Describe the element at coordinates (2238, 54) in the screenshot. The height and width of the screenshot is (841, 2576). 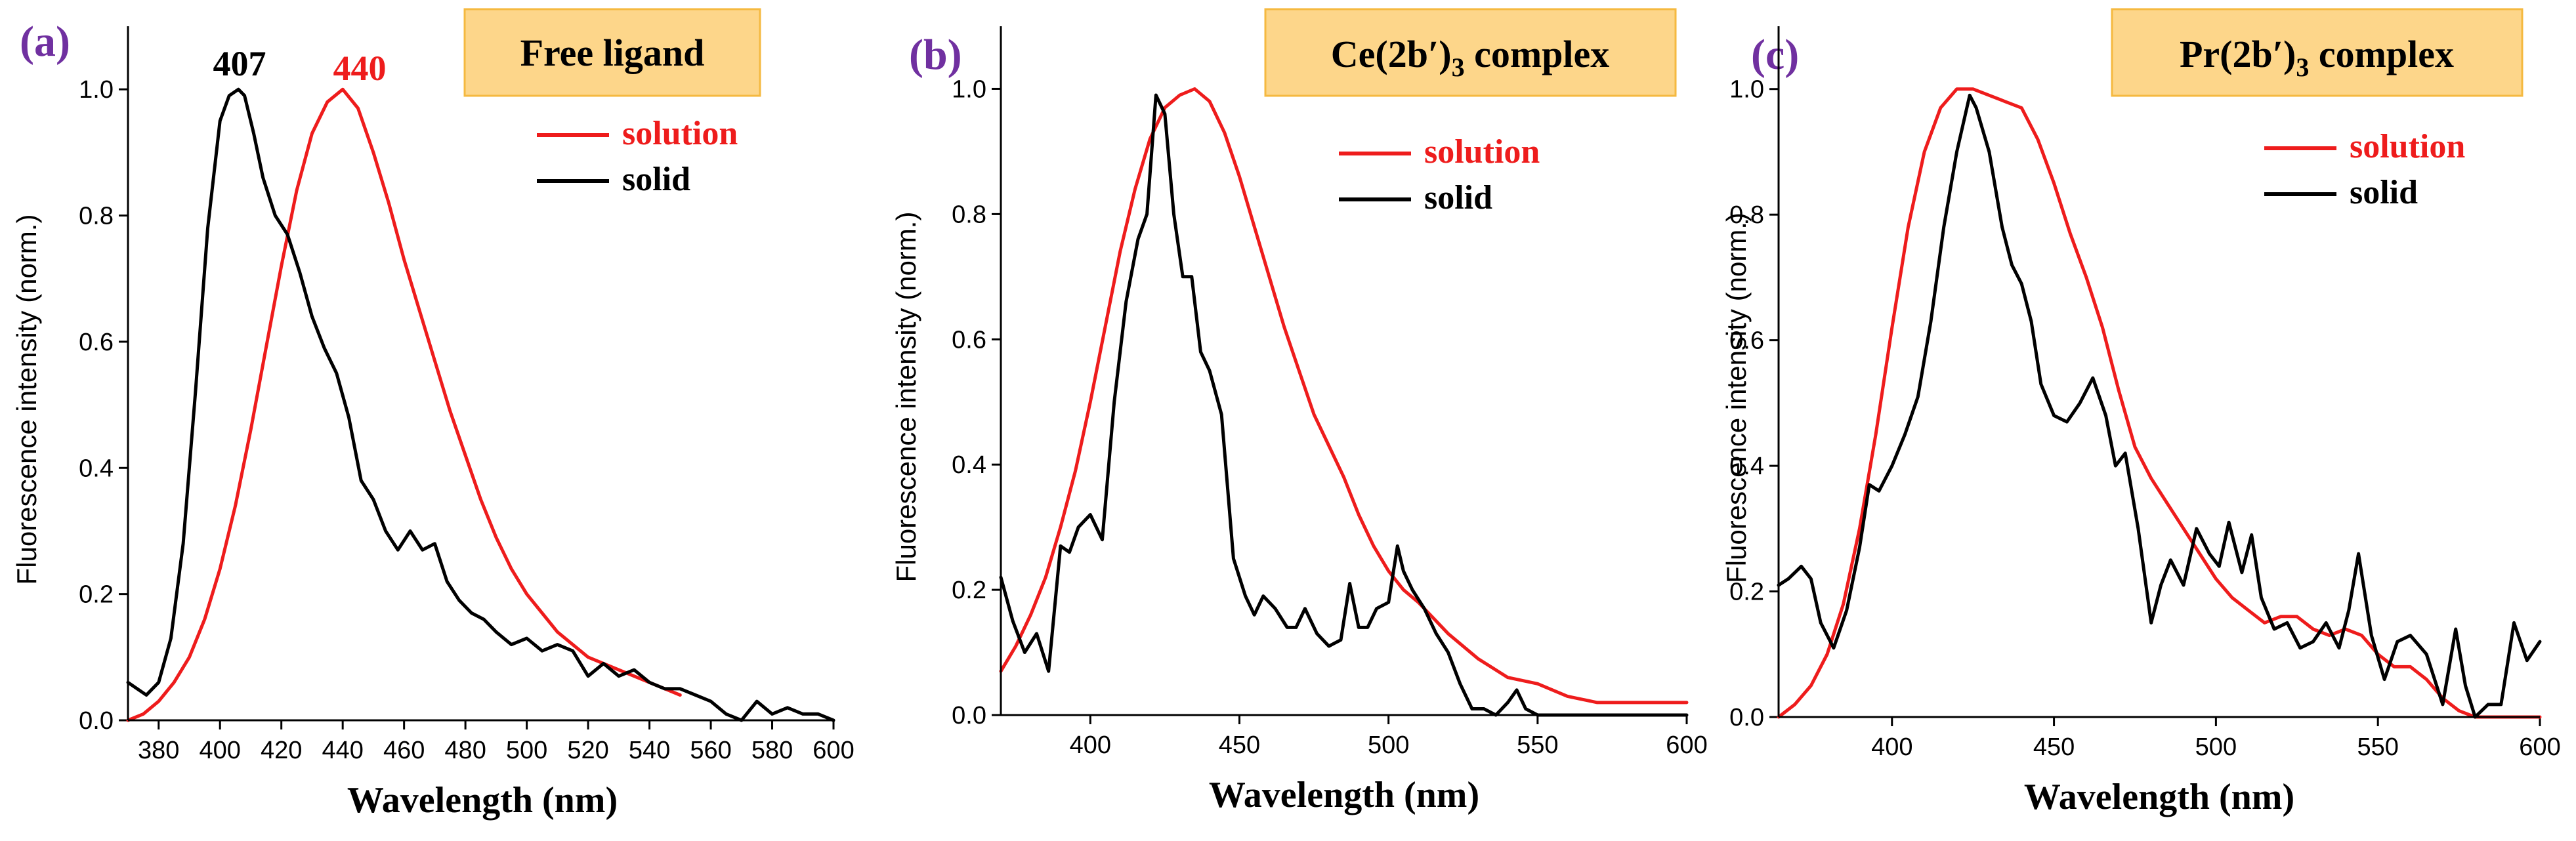
I see `chart-title-part: Pr(2b′)` at that location.